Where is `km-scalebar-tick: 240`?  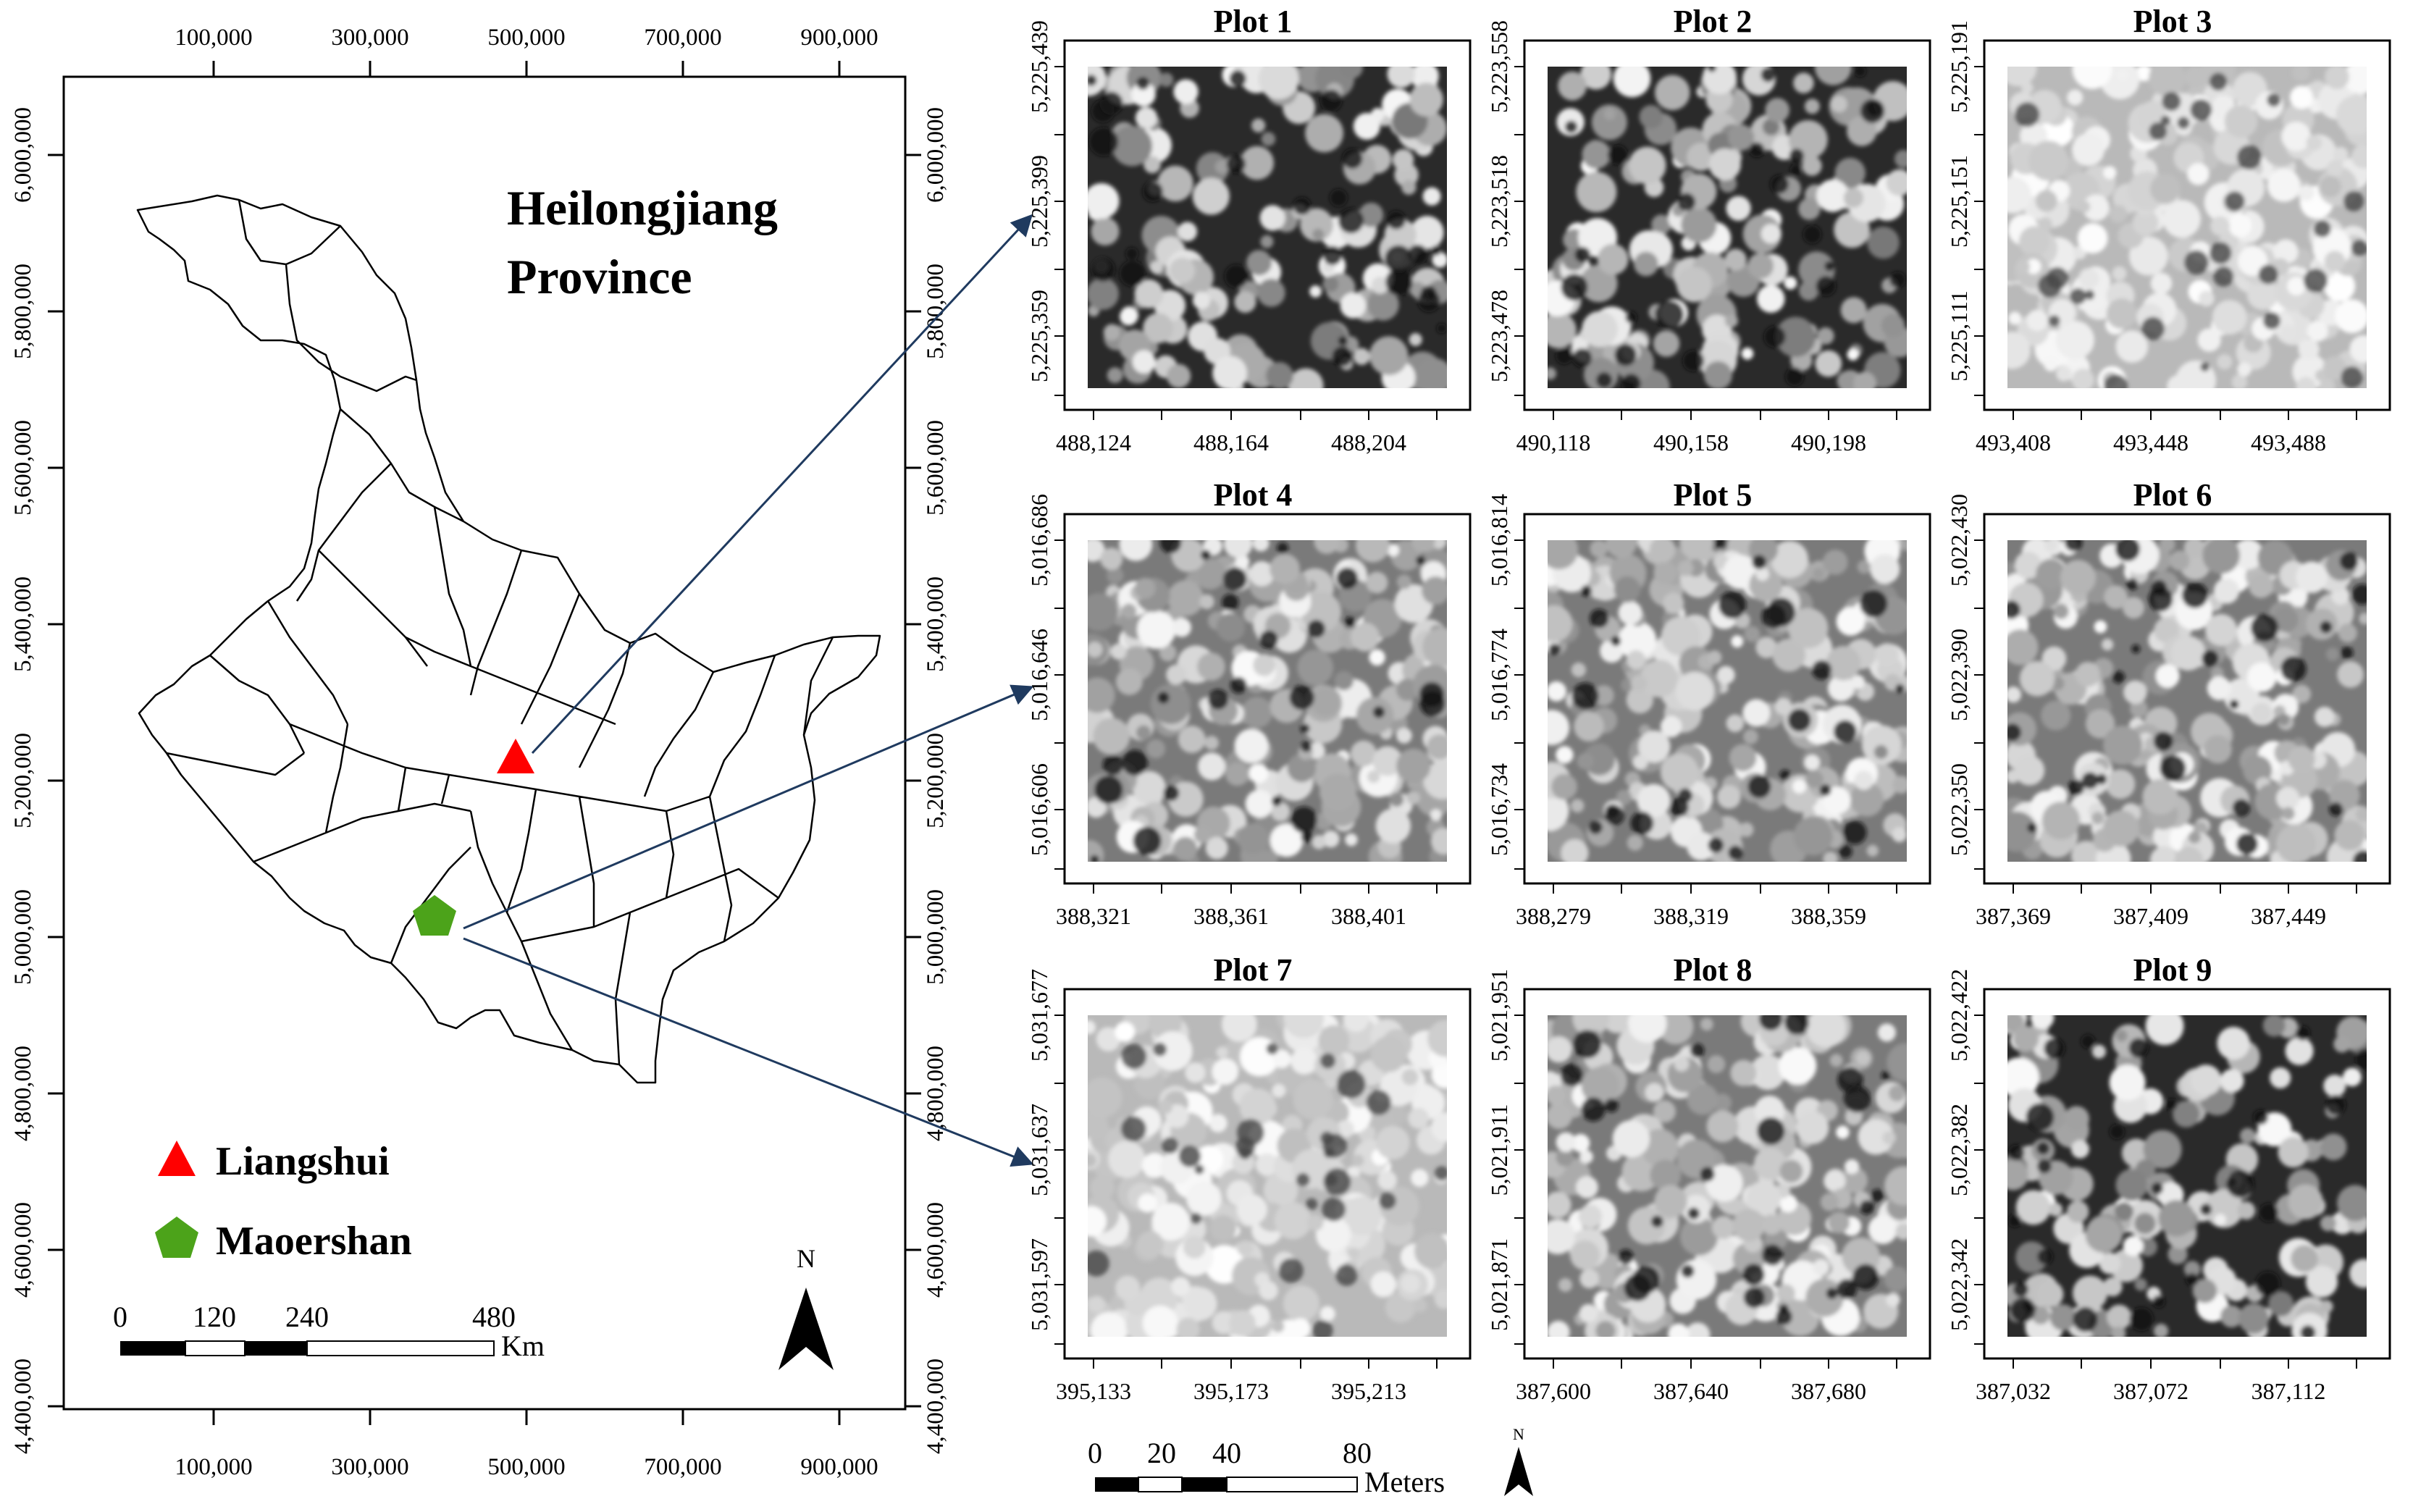
km-scalebar-tick: 240 is located at coordinates (307, 1317).